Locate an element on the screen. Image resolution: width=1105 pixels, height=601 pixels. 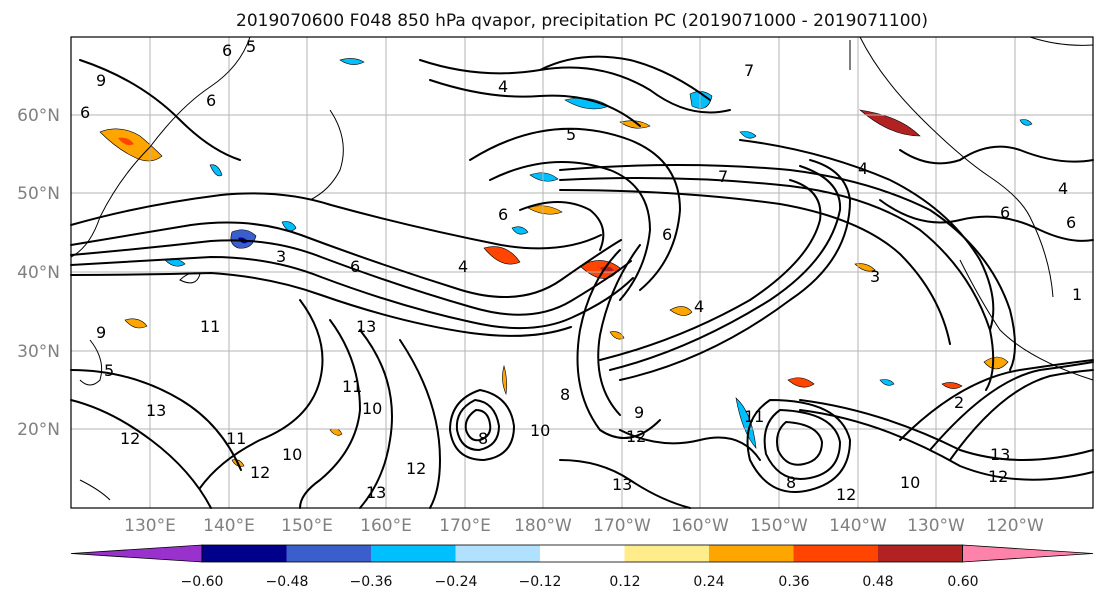
lat-label: 40°N is located at coordinates (38, 273).